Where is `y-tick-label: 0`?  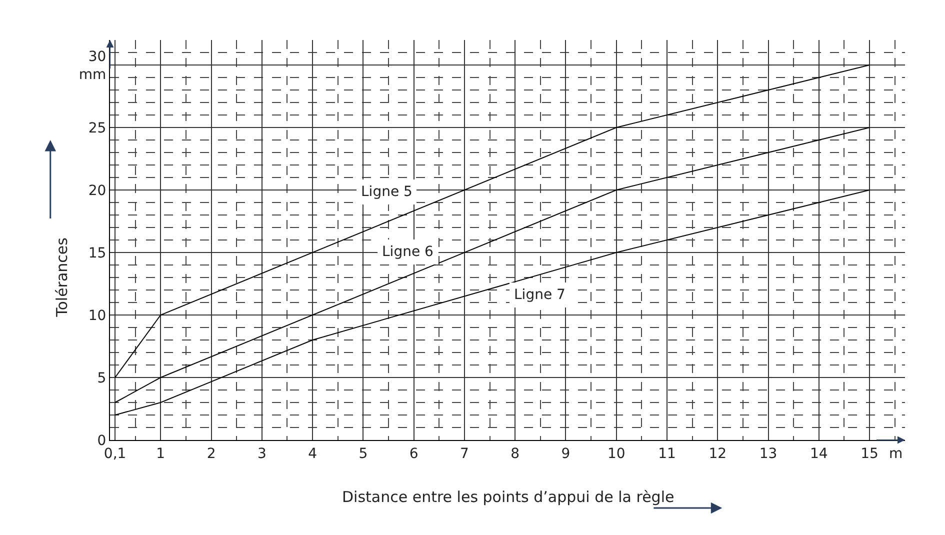
y-tick-label: 0 is located at coordinates (101, 440).